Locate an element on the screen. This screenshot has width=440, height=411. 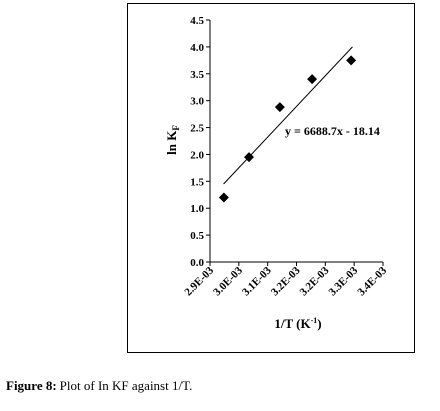
y-tick-label: 2.0 is located at coordinates (197, 155).